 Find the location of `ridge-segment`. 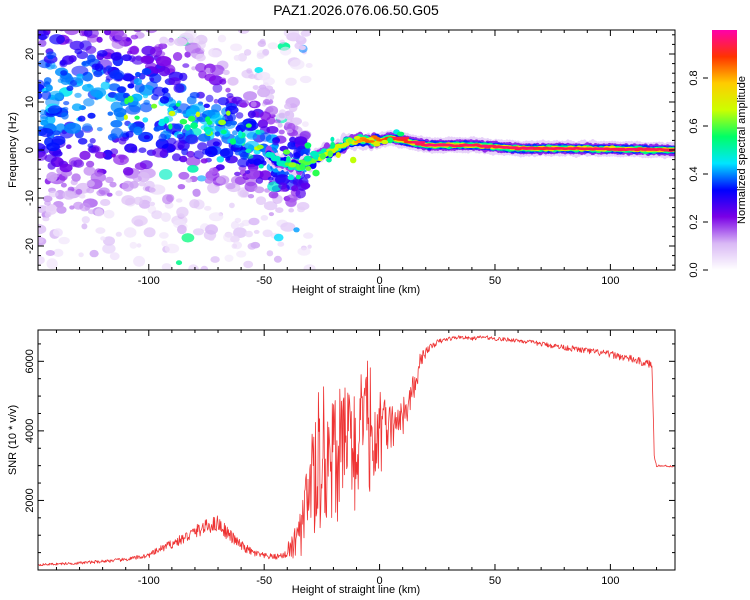

ridge-segment is located at coordinates (360, 140).